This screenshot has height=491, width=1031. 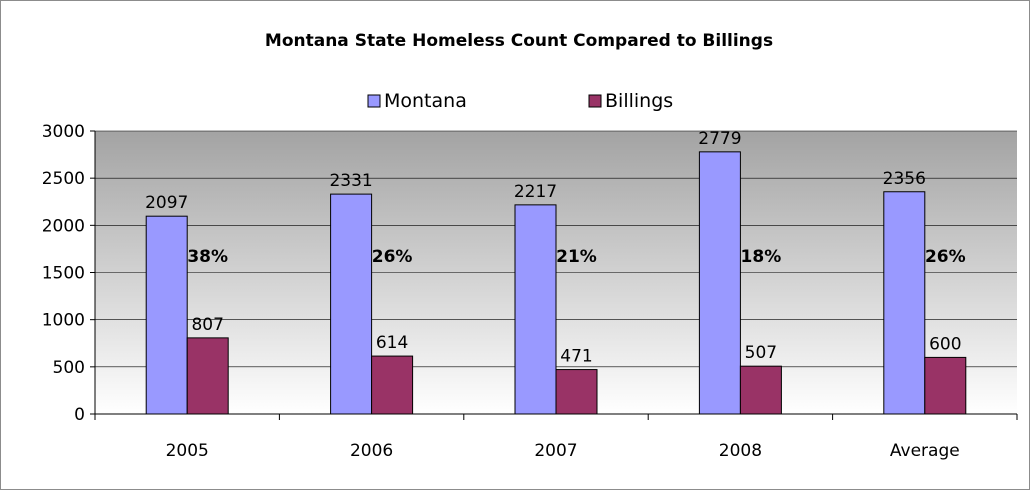 I want to click on x-axis-ticks: 2005 2006 2007 2008 Average, so click(x=556, y=437).